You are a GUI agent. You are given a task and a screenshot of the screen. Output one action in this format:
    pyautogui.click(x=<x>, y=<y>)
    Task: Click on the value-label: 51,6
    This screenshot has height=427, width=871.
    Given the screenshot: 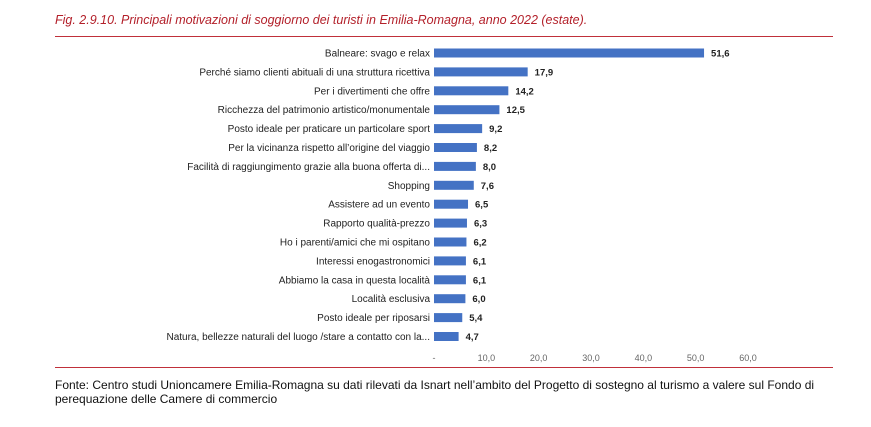 What is the action you would take?
    pyautogui.click(x=720, y=54)
    